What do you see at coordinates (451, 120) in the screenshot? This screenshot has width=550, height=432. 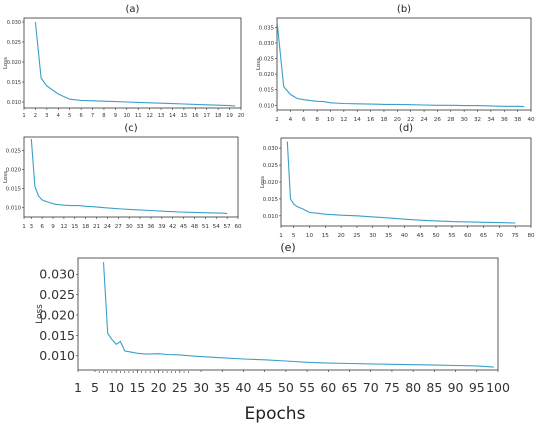 I see `x-tick-label: 28` at bounding box center [451, 120].